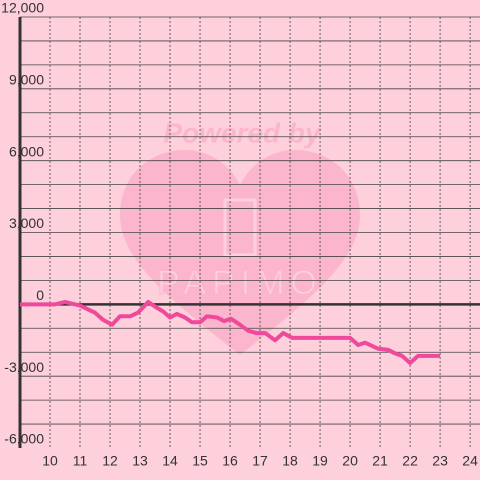 This screenshot has width=480, height=480. I want to click on y-tick-label: 0, so click(40, 295).